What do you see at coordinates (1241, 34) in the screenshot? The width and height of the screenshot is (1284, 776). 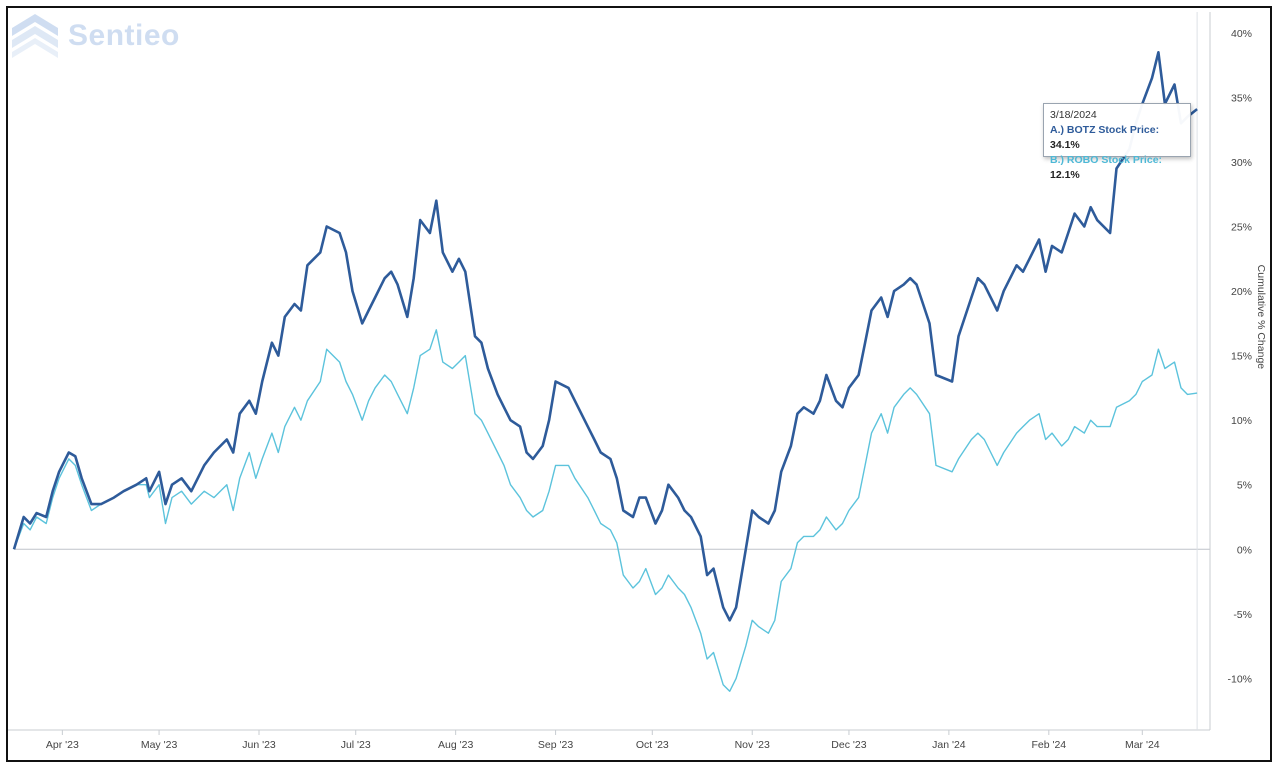 I see `y-tick-label: 40%` at bounding box center [1241, 34].